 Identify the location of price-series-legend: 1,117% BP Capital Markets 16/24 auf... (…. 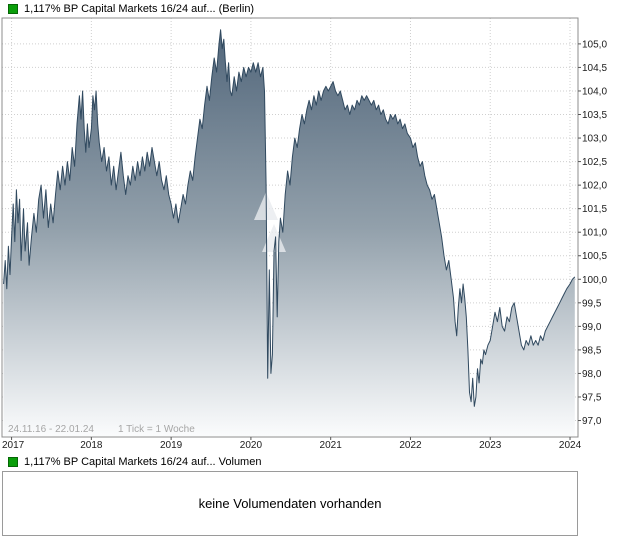
(131, 9).